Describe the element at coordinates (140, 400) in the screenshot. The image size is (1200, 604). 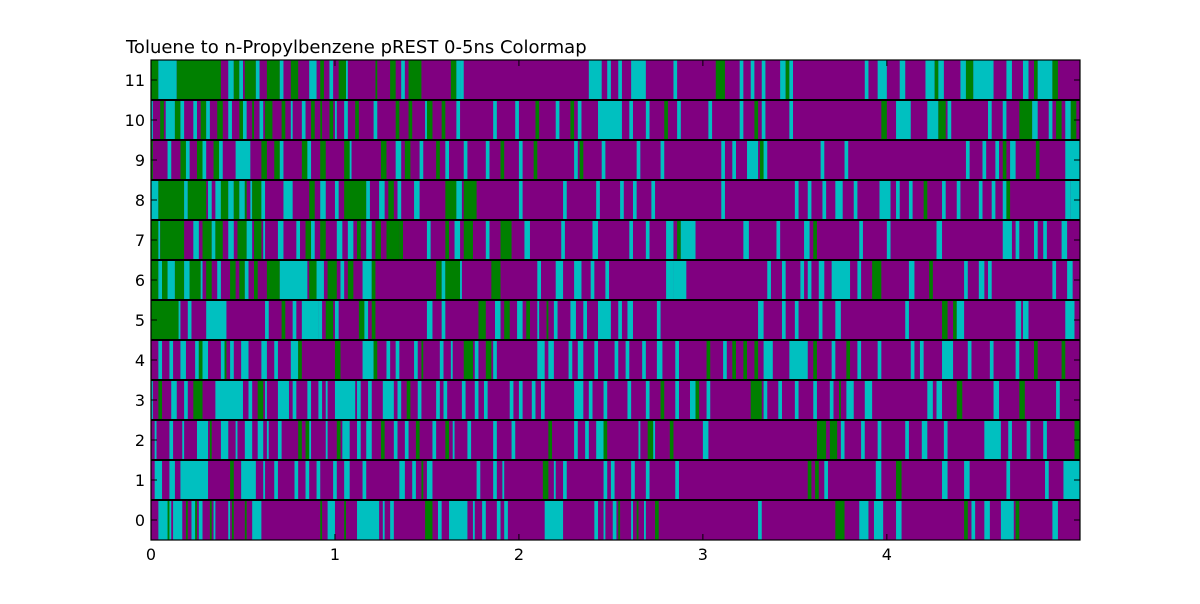
I see `y-tick-label: 3` at that location.